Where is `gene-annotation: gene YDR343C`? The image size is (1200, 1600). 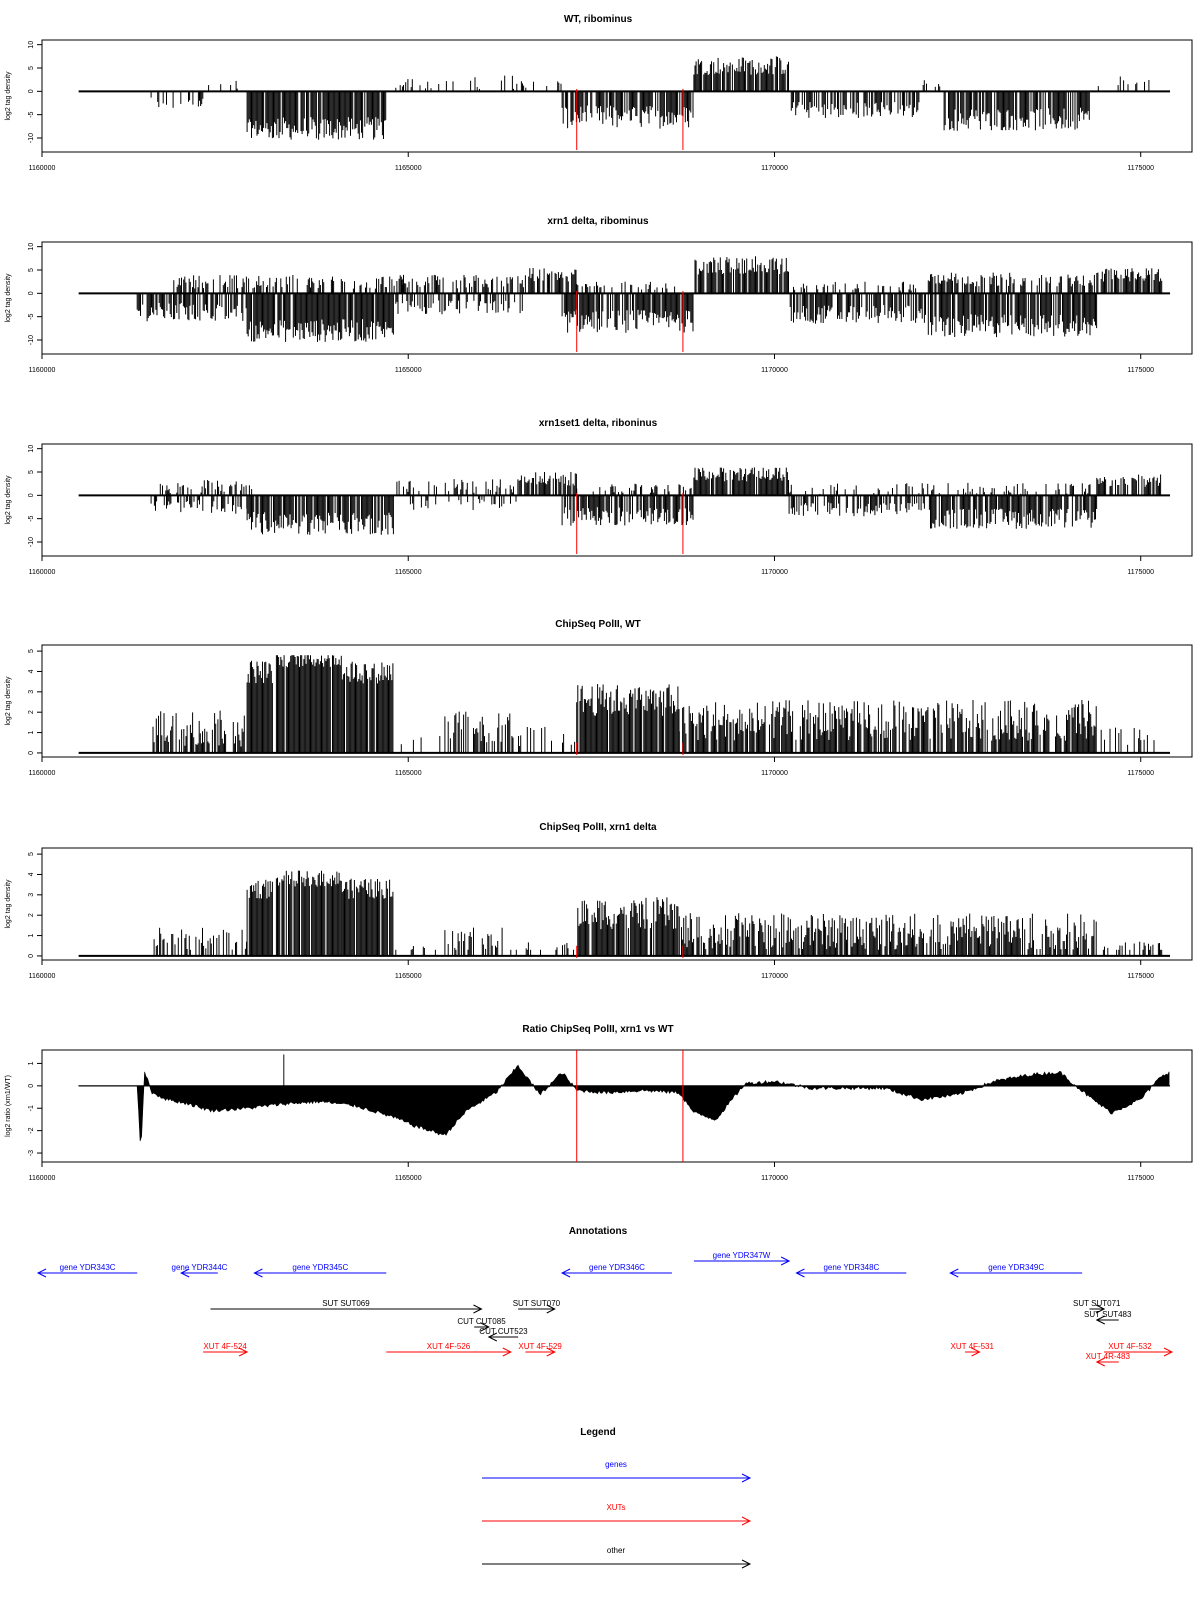
gene-annotation: gene YDR343C is located at coordinates (87, 1270).